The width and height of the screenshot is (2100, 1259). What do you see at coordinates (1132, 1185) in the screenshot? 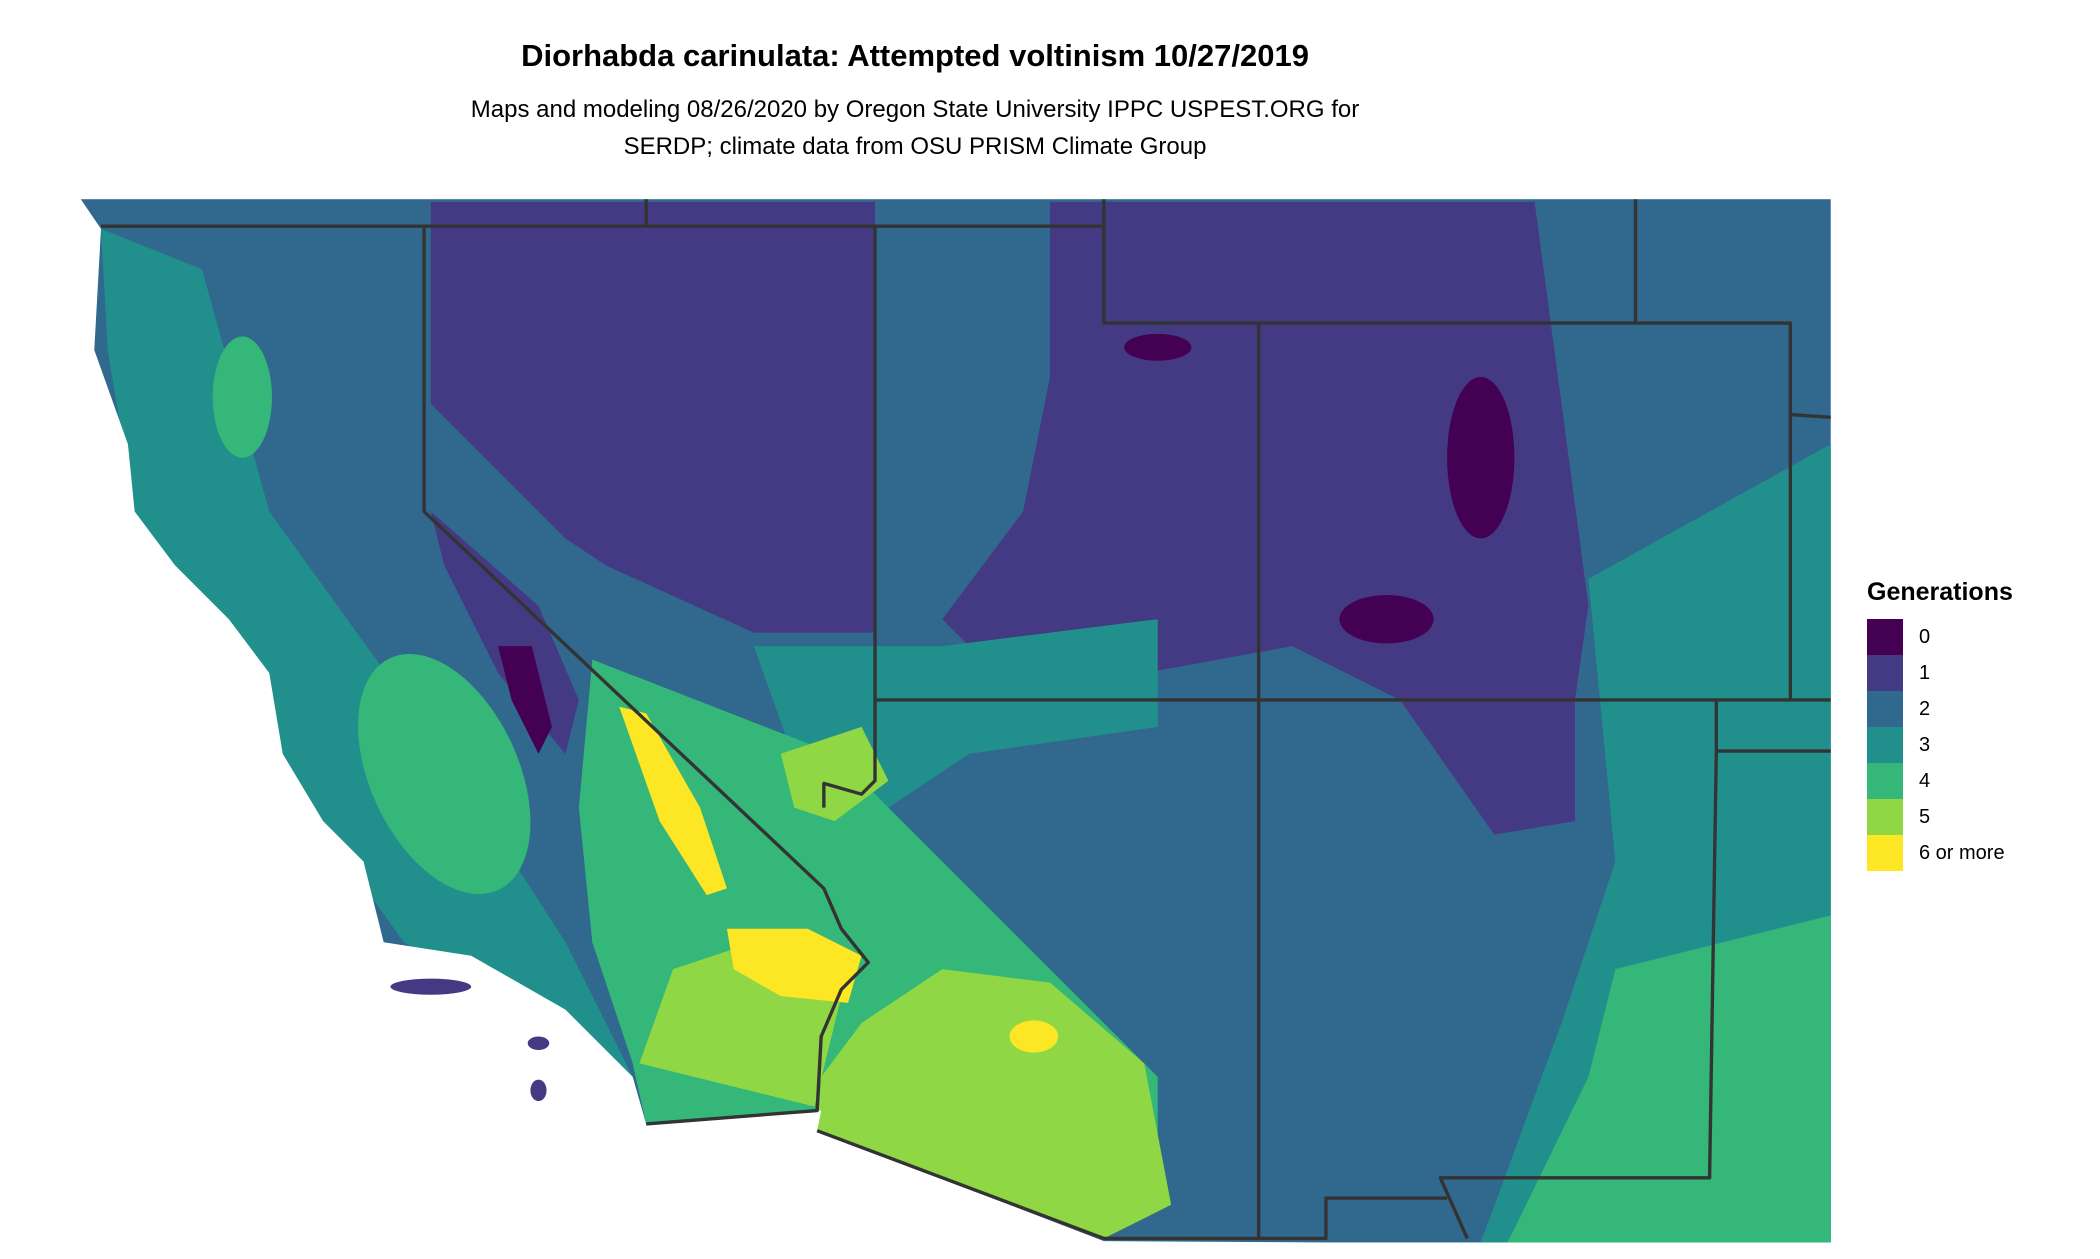
I see `border-az-mexico` at bounding box center [1132, 1185].